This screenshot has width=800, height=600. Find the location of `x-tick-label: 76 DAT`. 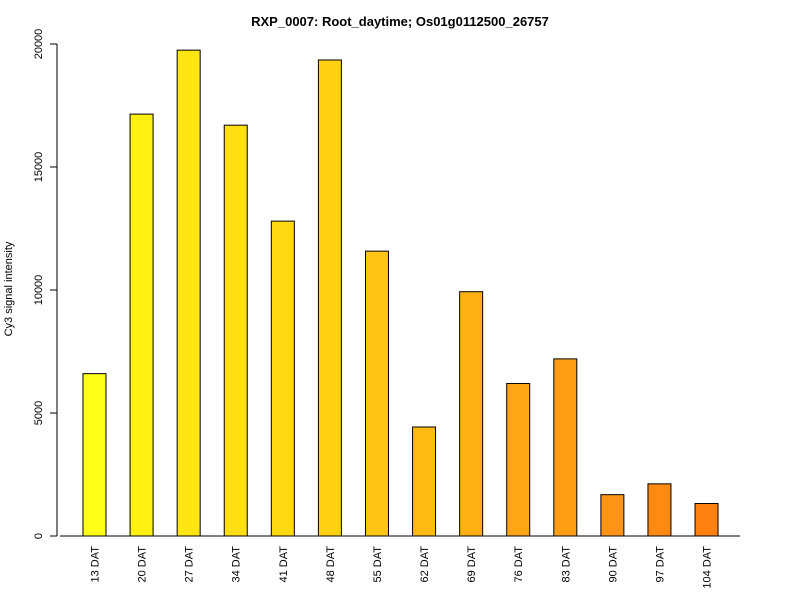

x-tick-label: 76 DAT is located at coordinates (519, 564).